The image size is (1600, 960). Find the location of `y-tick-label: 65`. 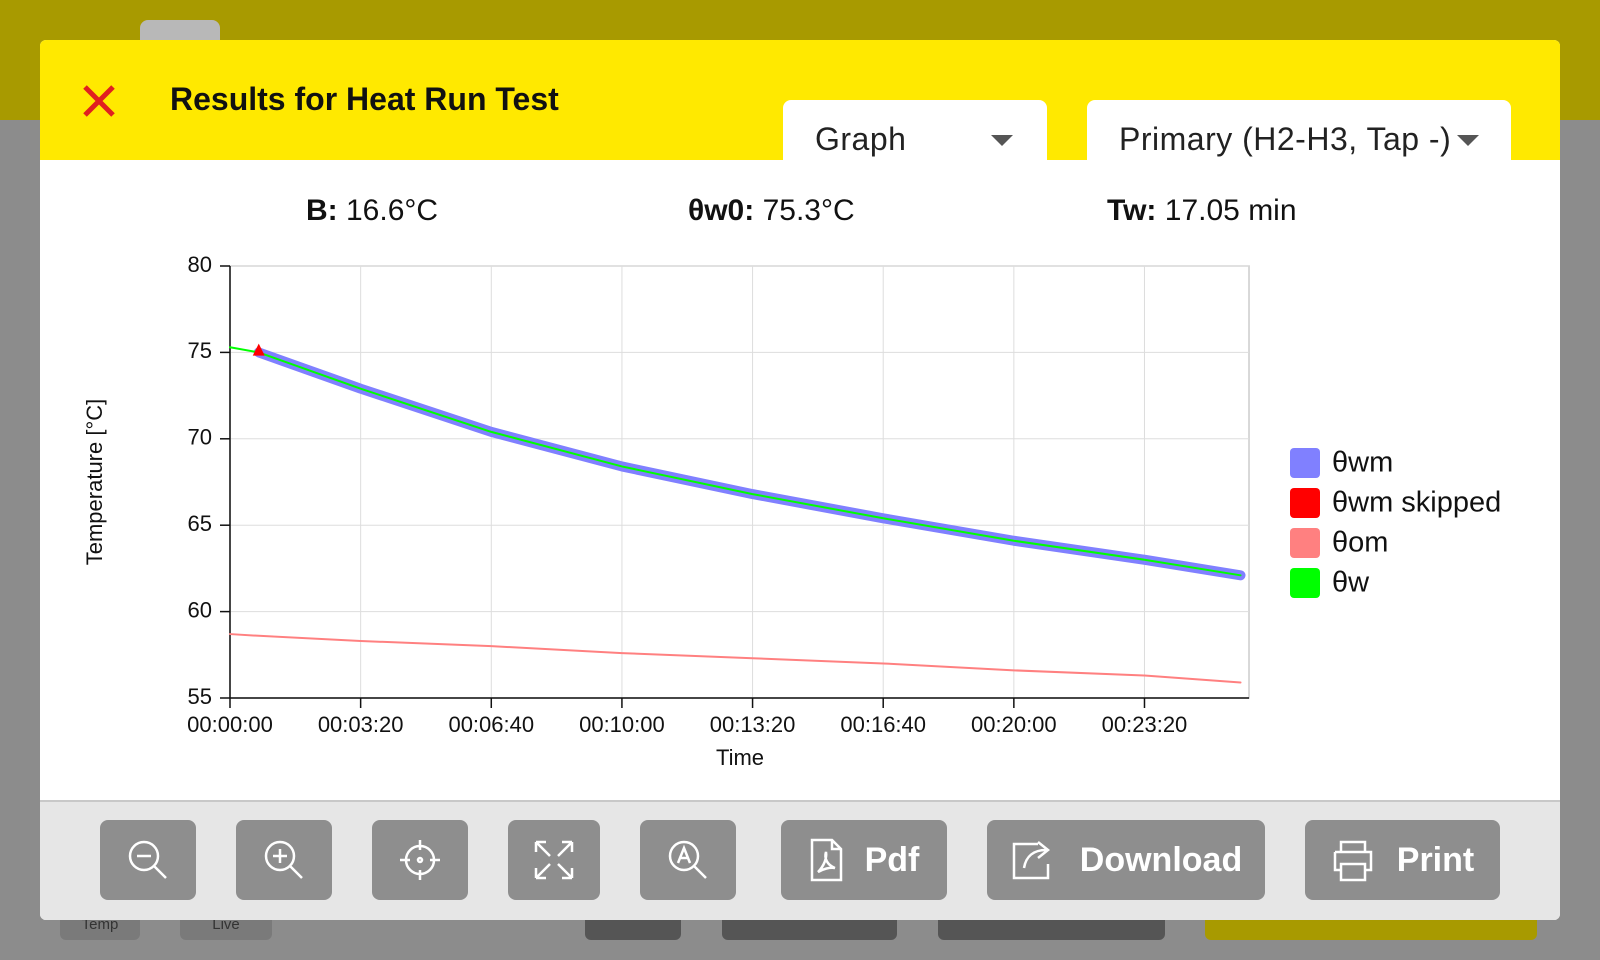

y-tick-label: 65 is located at coordinates (200, 523).